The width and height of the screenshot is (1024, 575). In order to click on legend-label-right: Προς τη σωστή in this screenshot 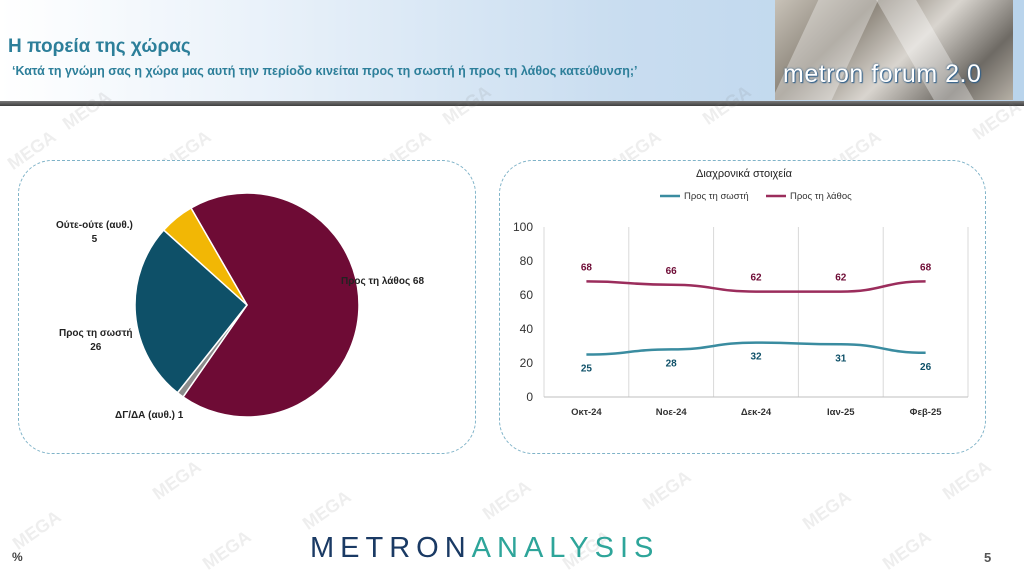, I will do `click(716, 196)`.